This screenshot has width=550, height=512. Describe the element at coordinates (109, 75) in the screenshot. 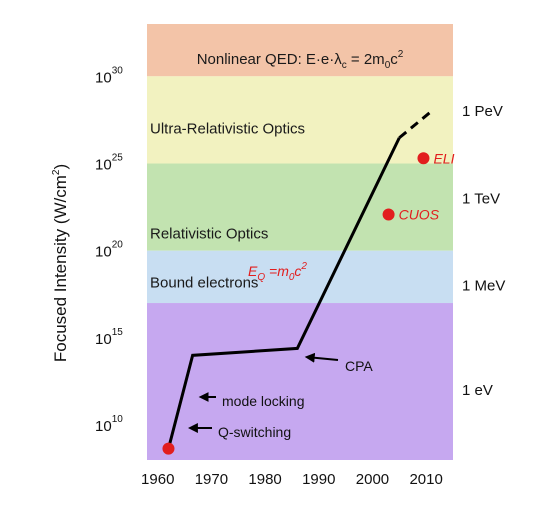

I see `y-tick-4: 1030` at that location.